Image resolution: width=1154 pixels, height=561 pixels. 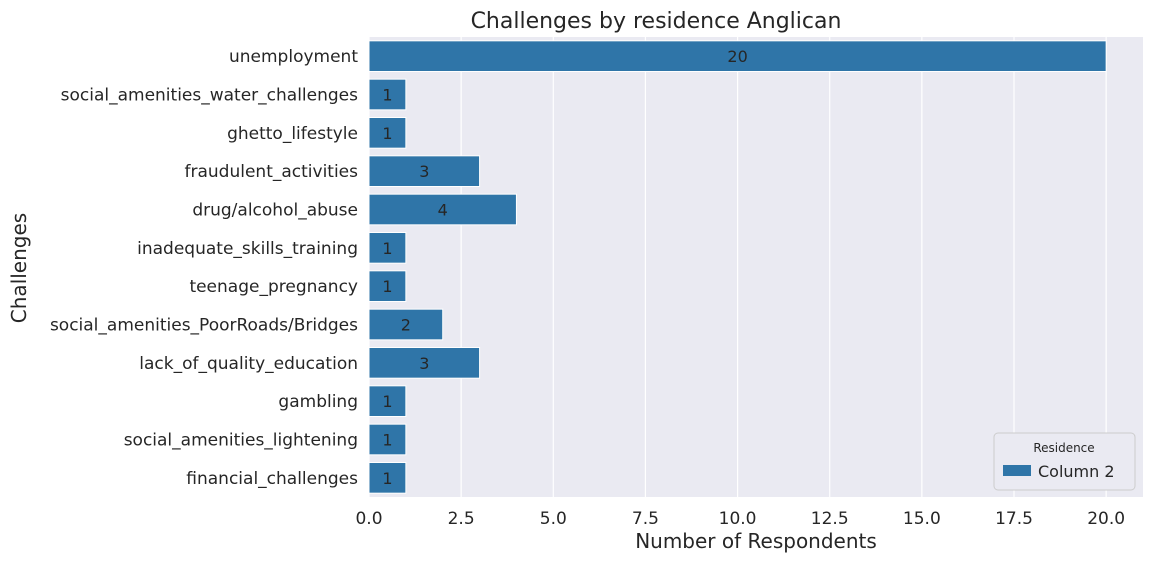 I want to click on y-tick-label: gambling, so click(x=318, y=402).